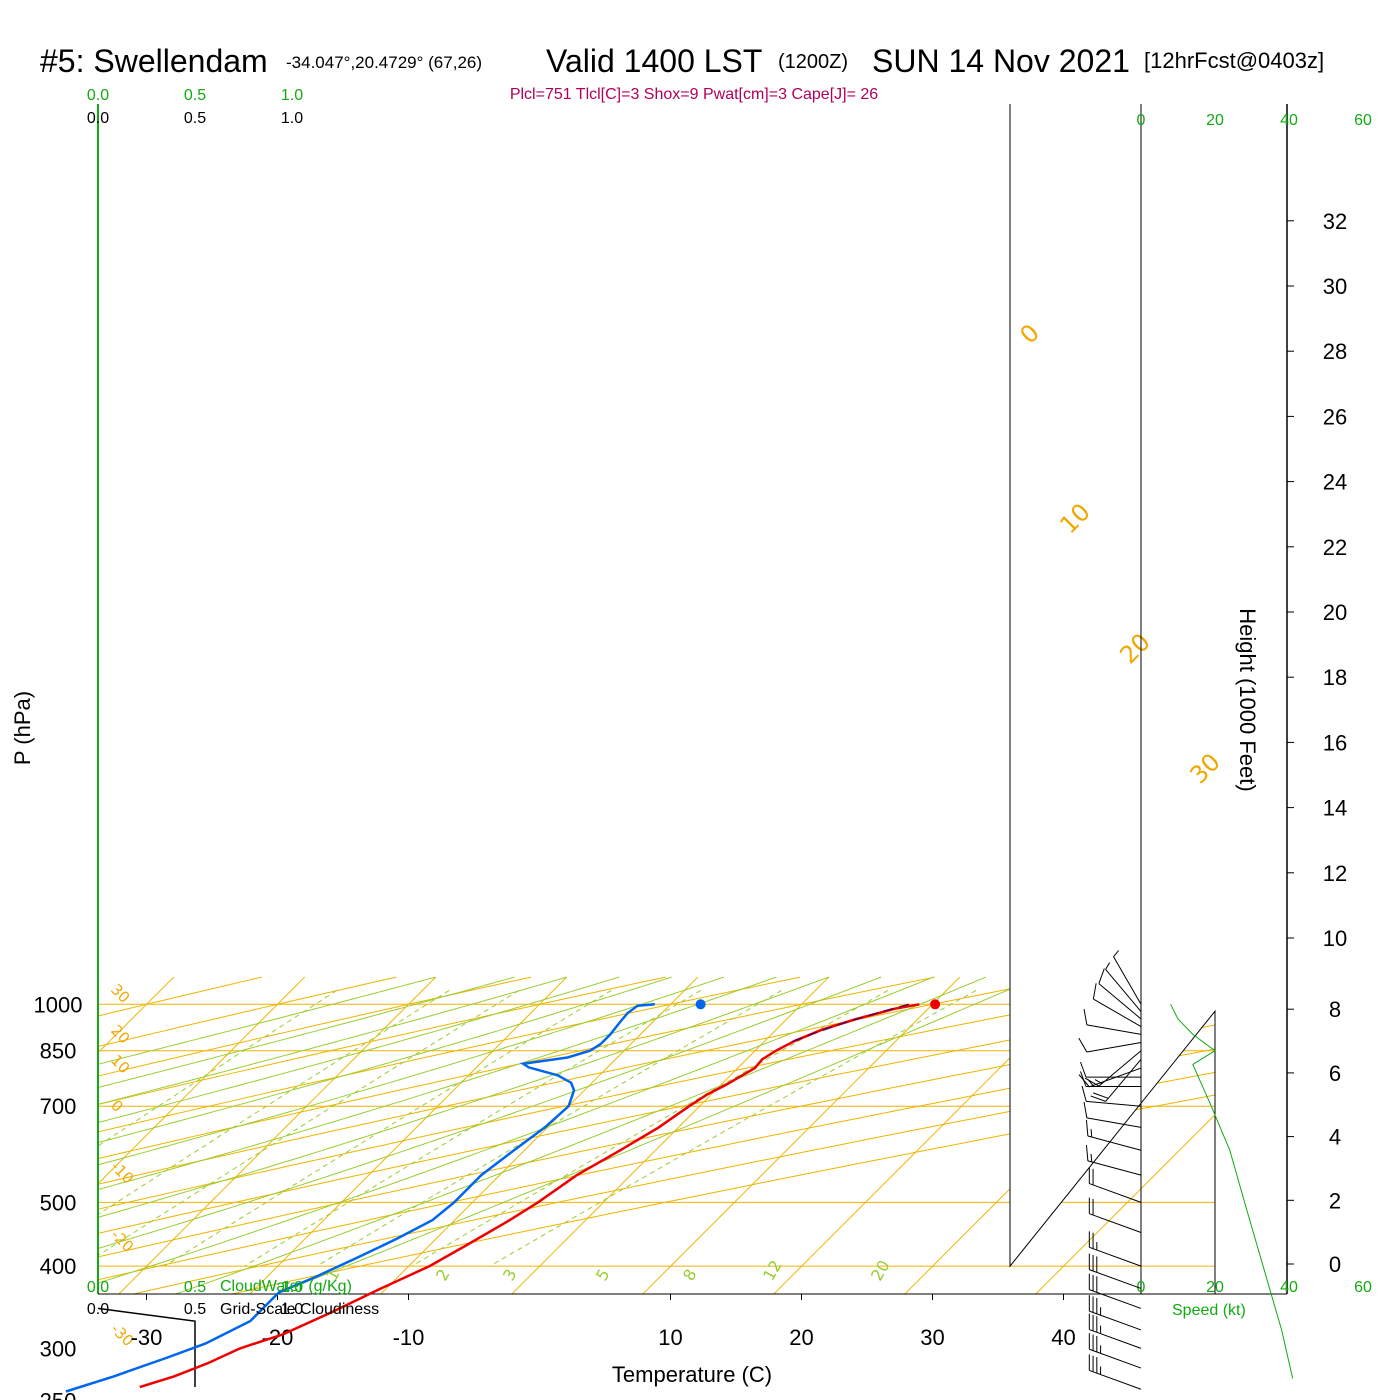 This screenshot has width=1400, height=1400. Describe the element at coordinates (443, 1275) in the screenshot. I see `mixing-ratio-label: 2` at that location.